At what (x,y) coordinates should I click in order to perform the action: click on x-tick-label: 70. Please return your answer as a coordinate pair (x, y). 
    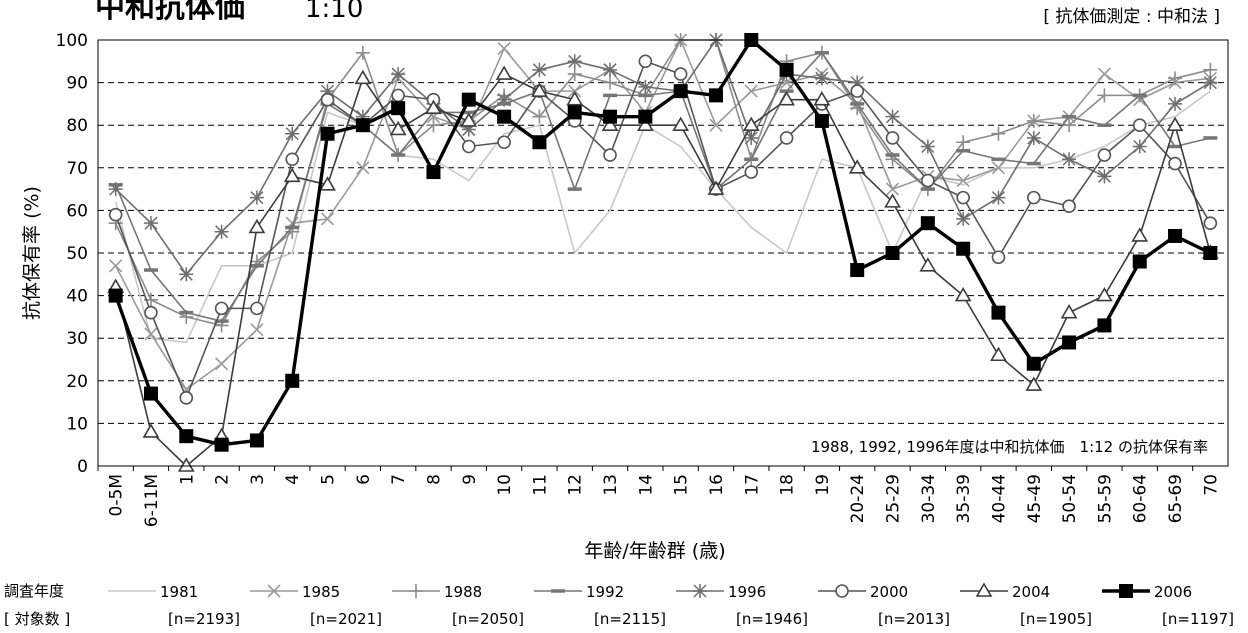
    Looking at the image, I should click on (1211, 485).